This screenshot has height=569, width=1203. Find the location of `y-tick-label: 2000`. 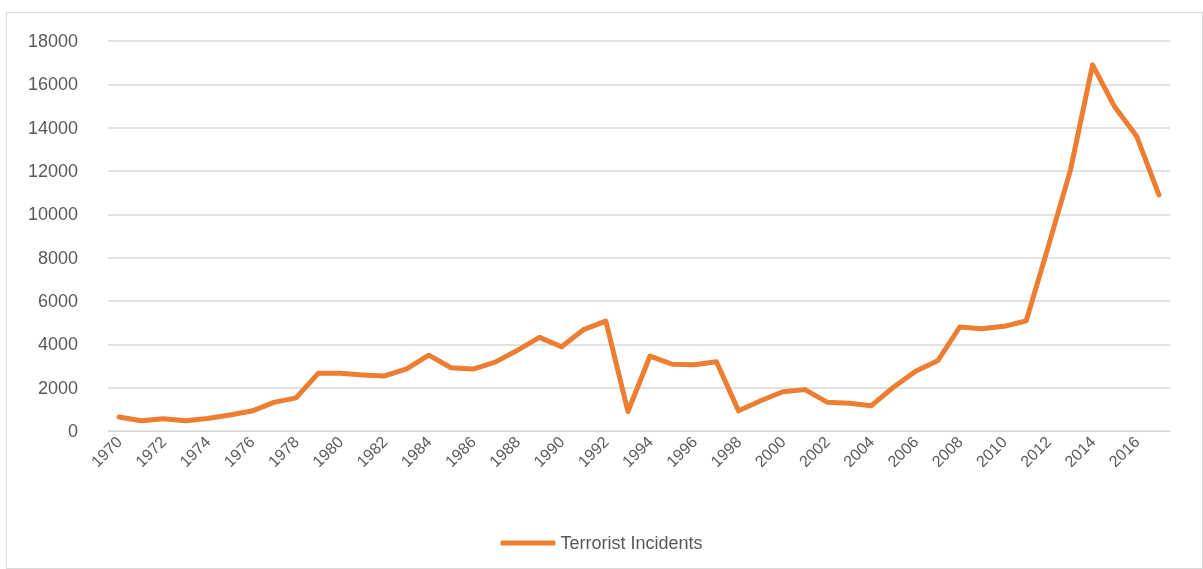

y-tick-label: 2000 is located at coordinates (57, 387).